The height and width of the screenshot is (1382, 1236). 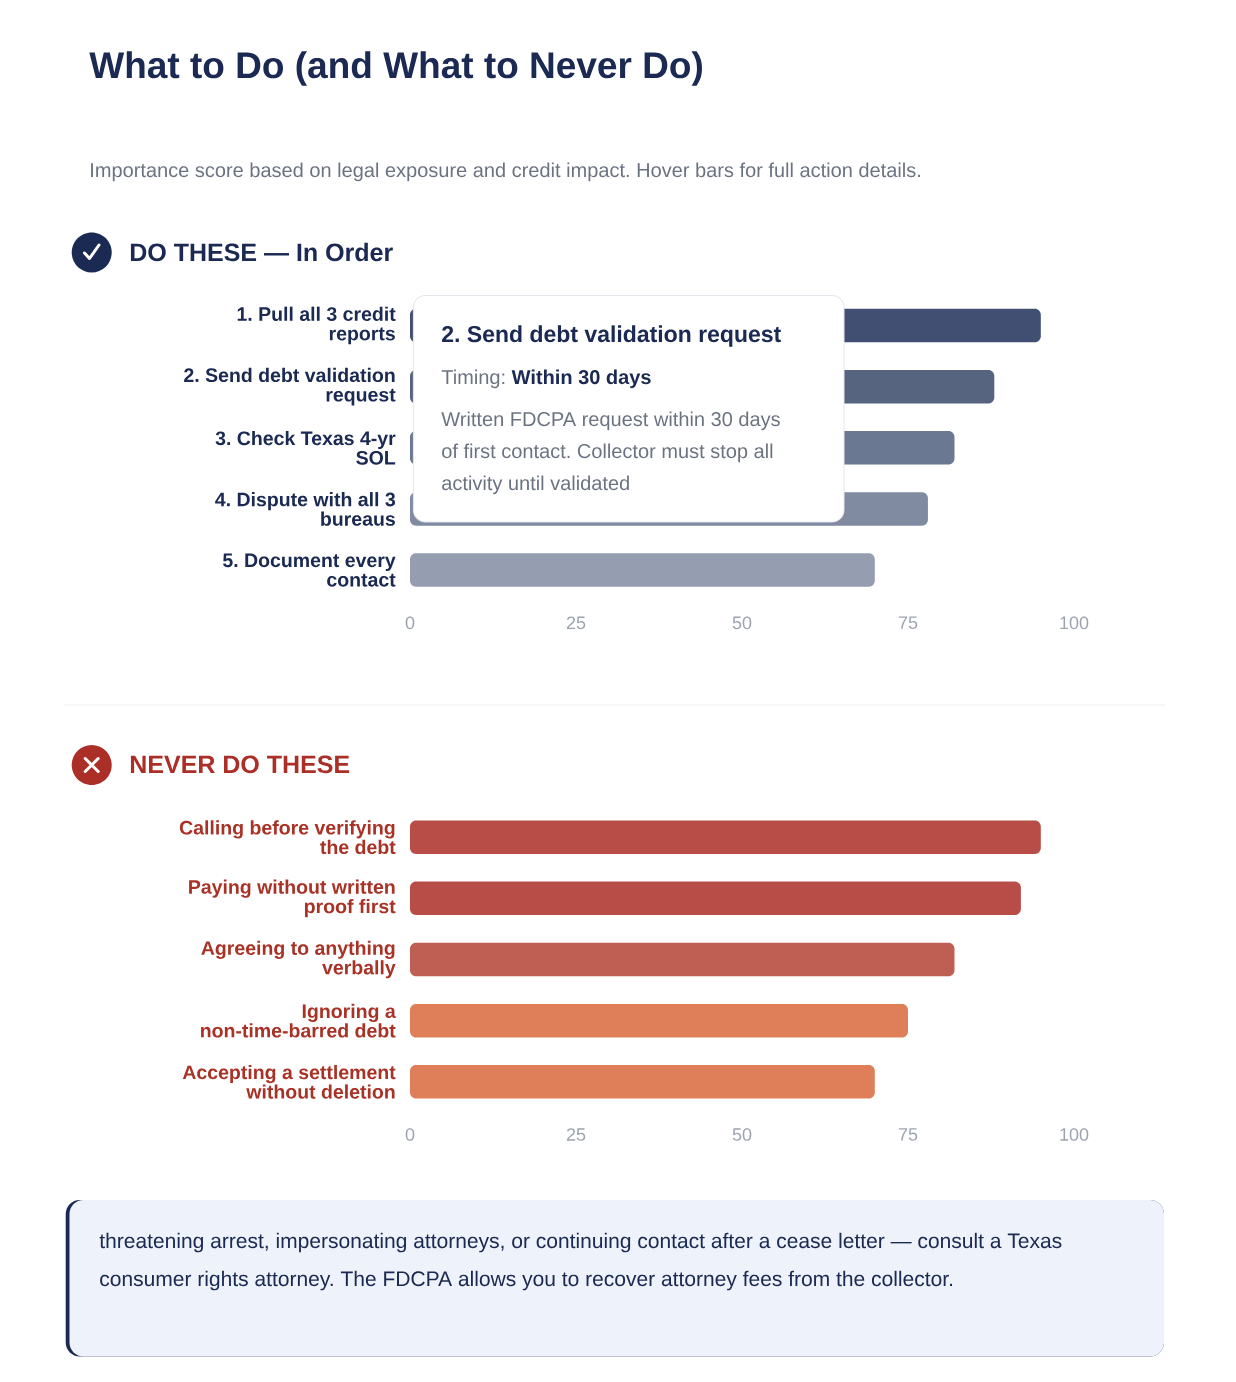 I want to click on y-tick-label: 1. Pull all 3 credit reports, so click(x=316, y=325).